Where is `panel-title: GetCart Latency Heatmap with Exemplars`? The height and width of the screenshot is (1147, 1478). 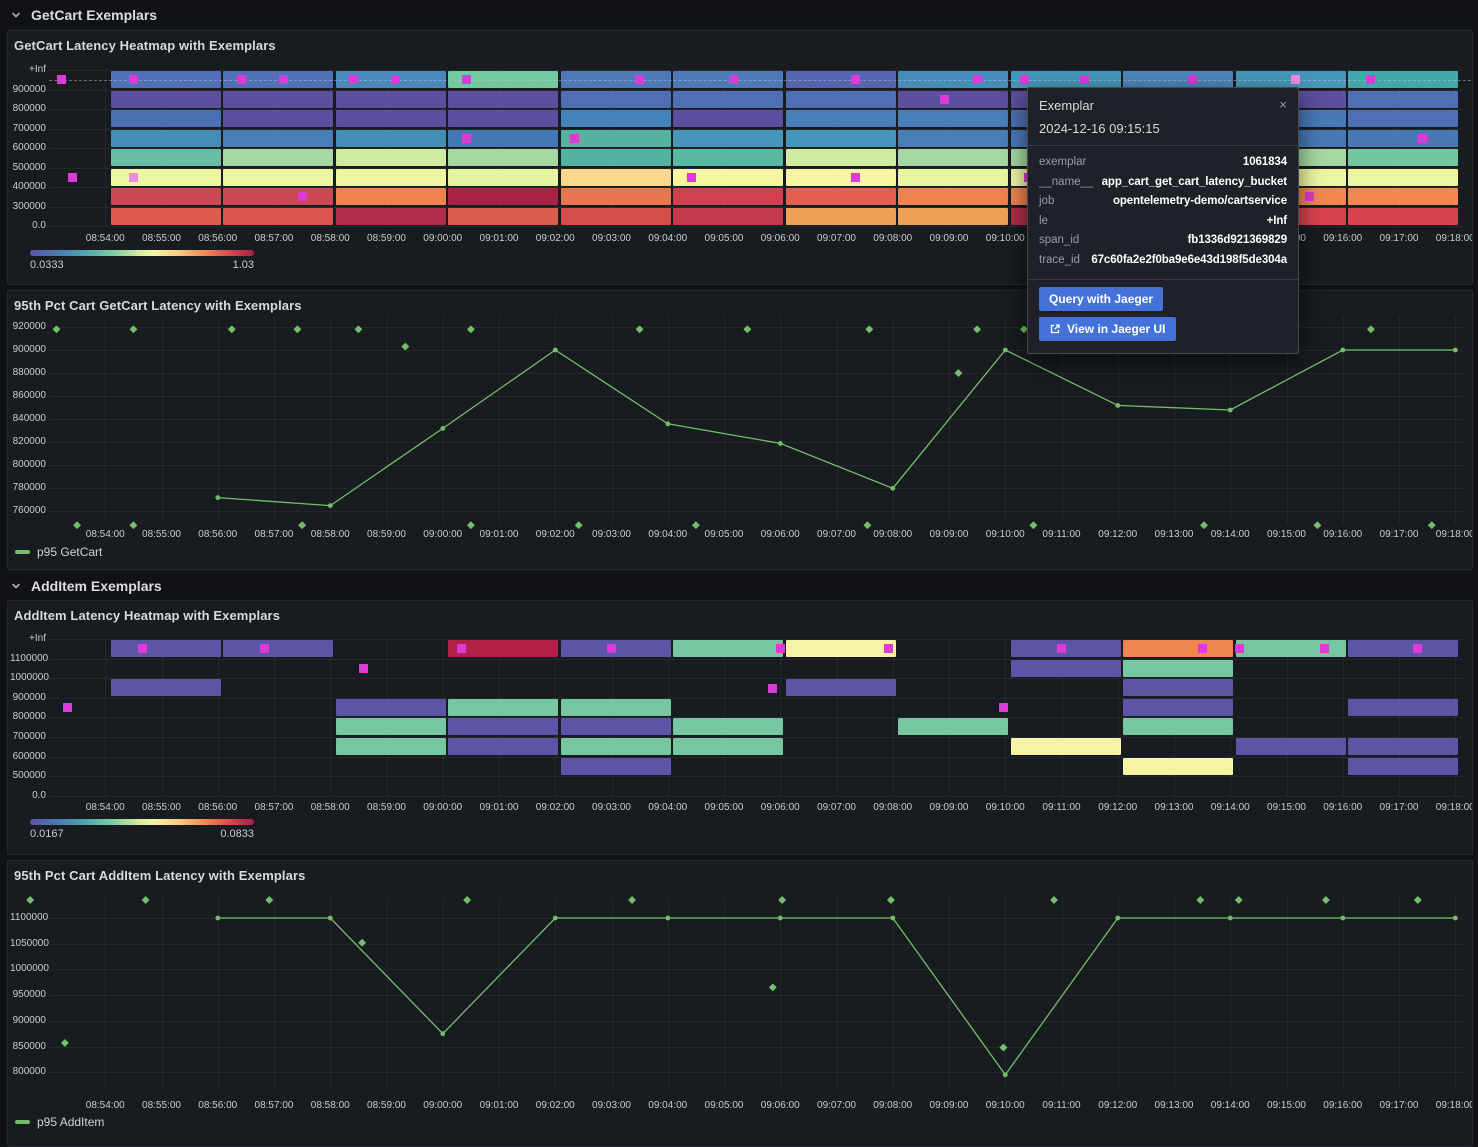 panel-title: GetCart Latency Heatmap with Exemplars is located at coordinates (145, 45).